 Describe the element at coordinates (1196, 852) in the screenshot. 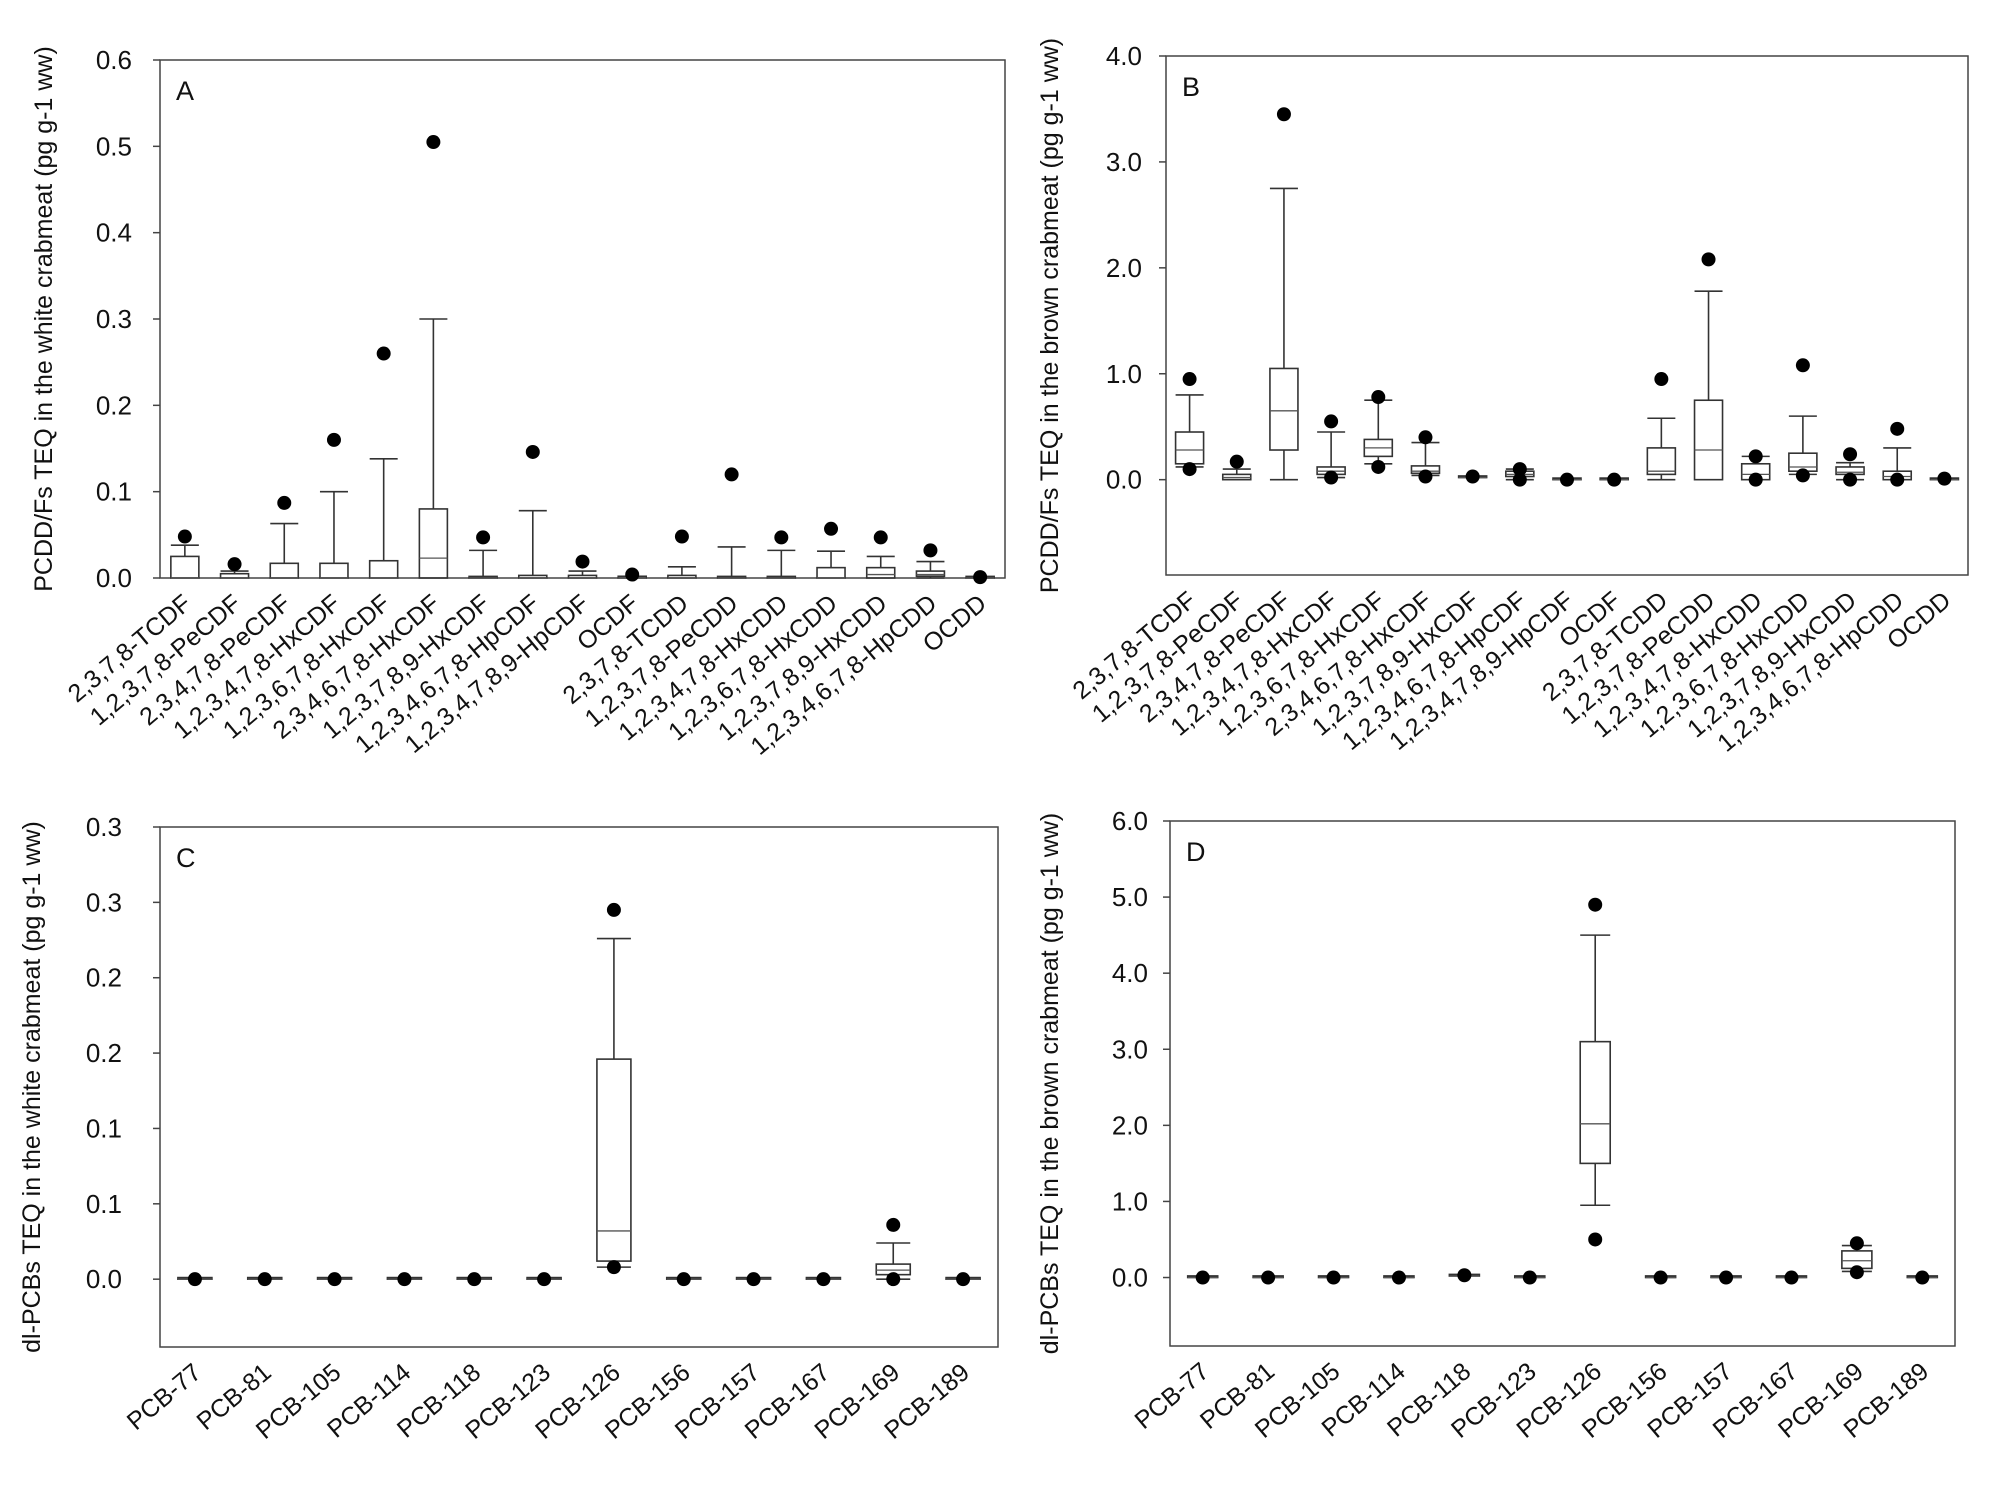

I see `panel-letter: D` at that location.